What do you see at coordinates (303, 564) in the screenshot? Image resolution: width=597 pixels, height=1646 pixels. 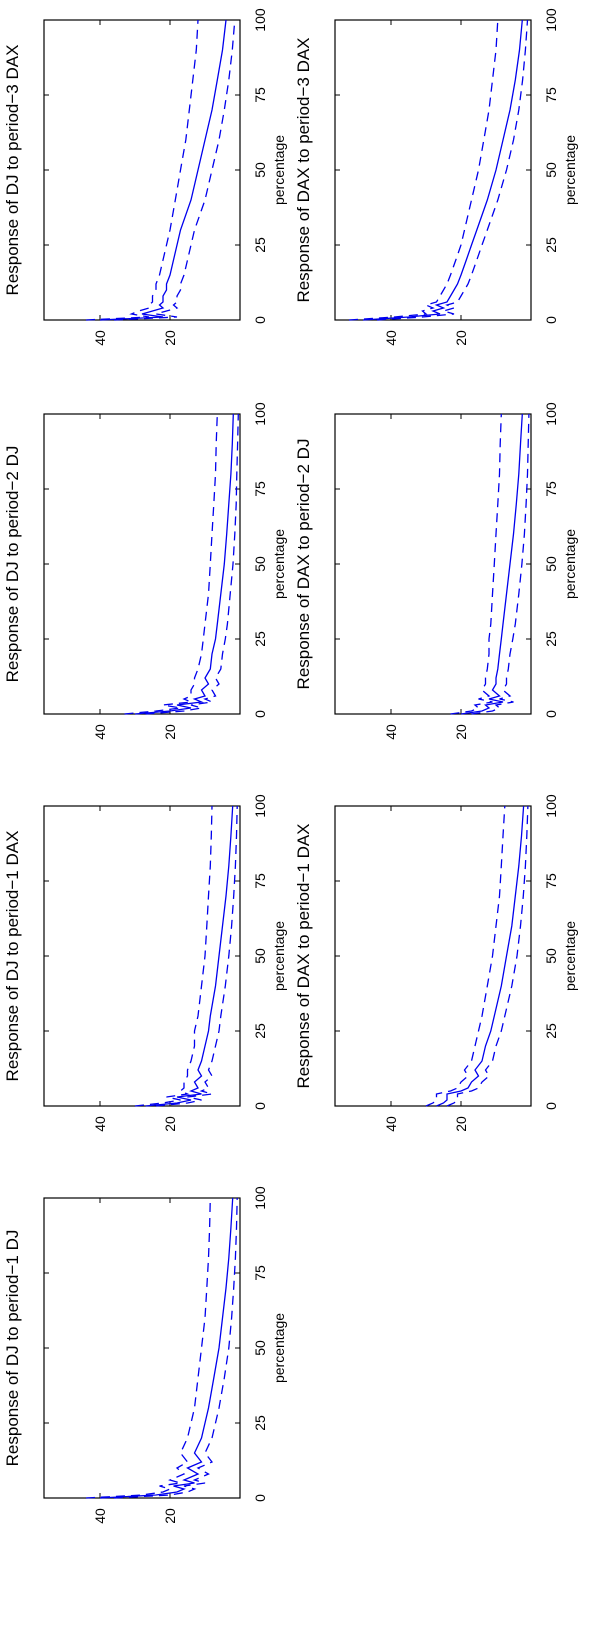 I see `chart-title: Response of DAX to period−2 DJ` at bounding box center [303, 564].